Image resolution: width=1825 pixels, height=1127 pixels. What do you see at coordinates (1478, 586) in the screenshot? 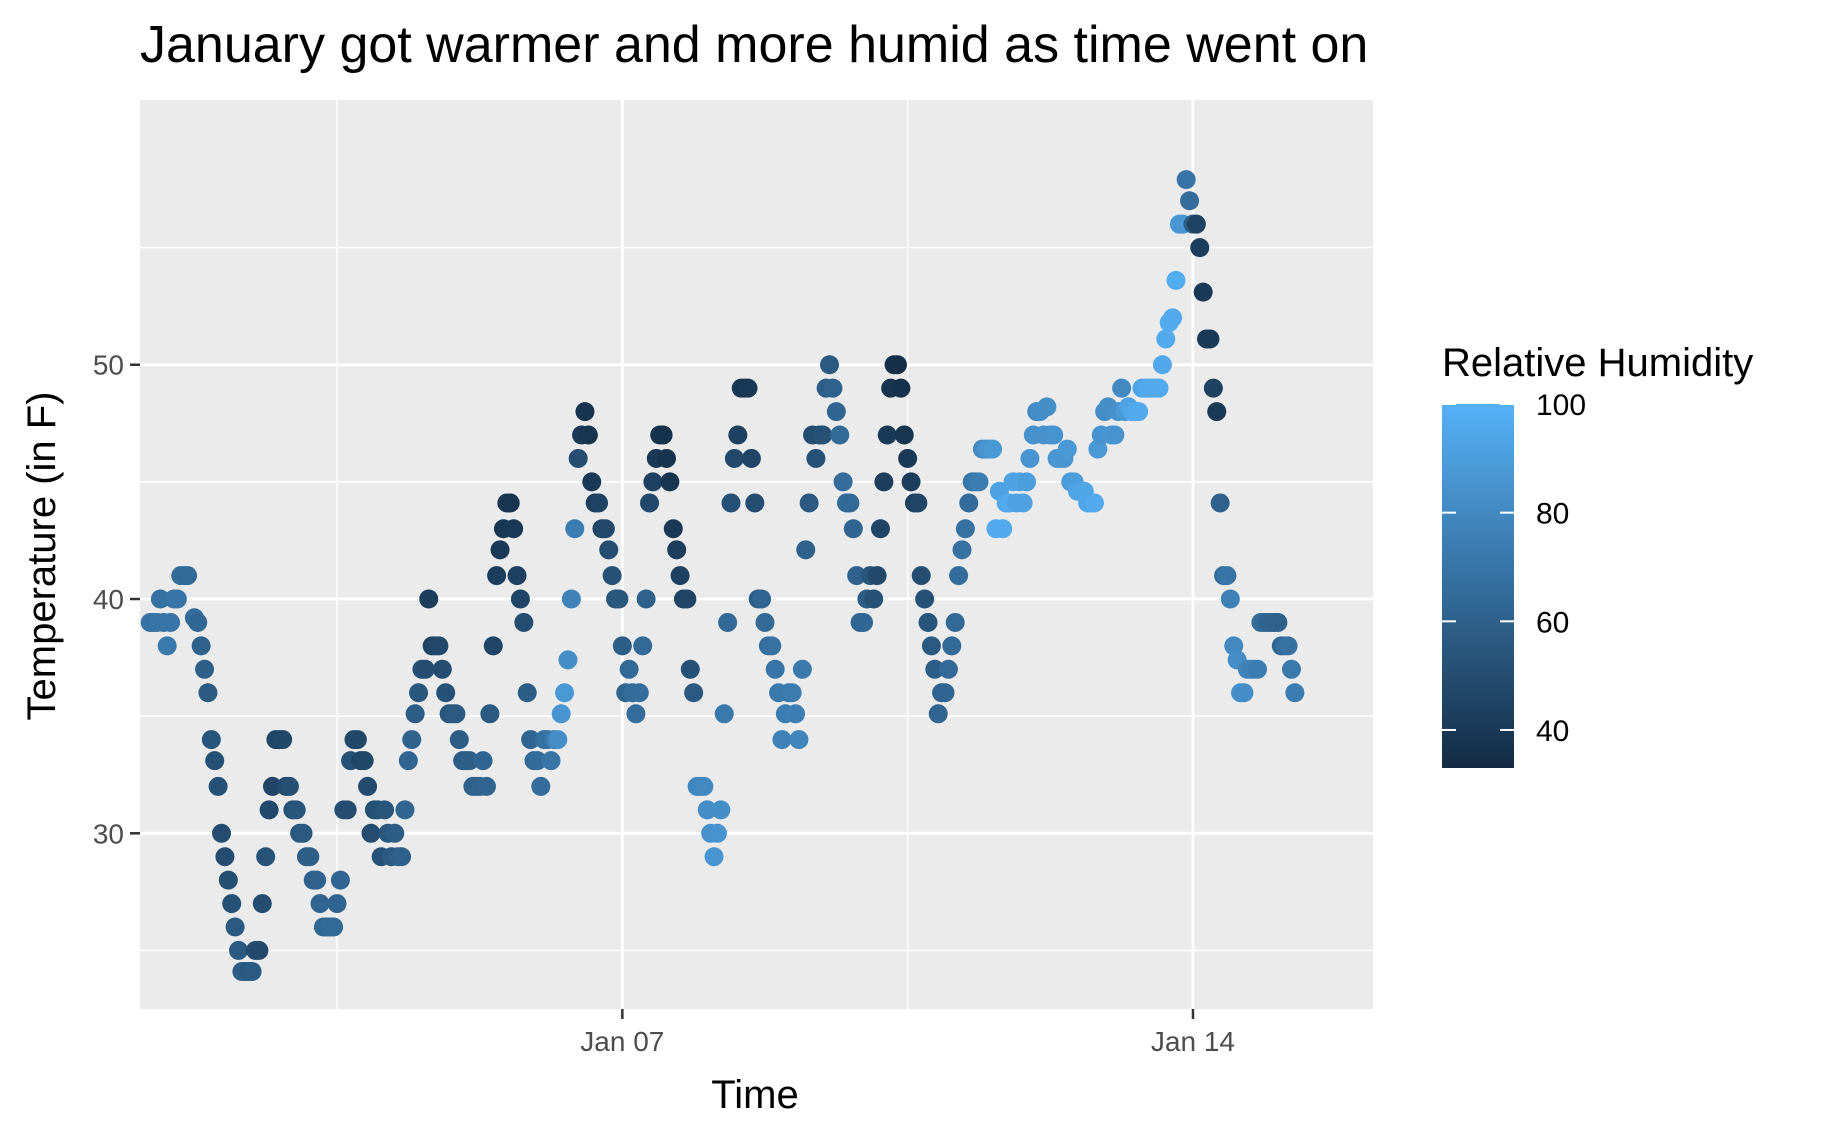
I see `legend-colorbar` at bounding box center [1478, 586].